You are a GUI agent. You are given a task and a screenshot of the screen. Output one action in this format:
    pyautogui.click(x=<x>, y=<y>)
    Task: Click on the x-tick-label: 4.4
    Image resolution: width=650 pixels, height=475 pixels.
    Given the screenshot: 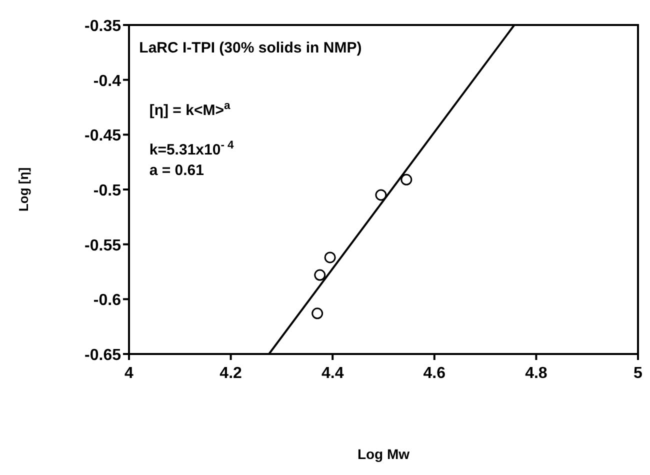 What is the action you would take?
    pyautogui.click(x=332, y=373)
    